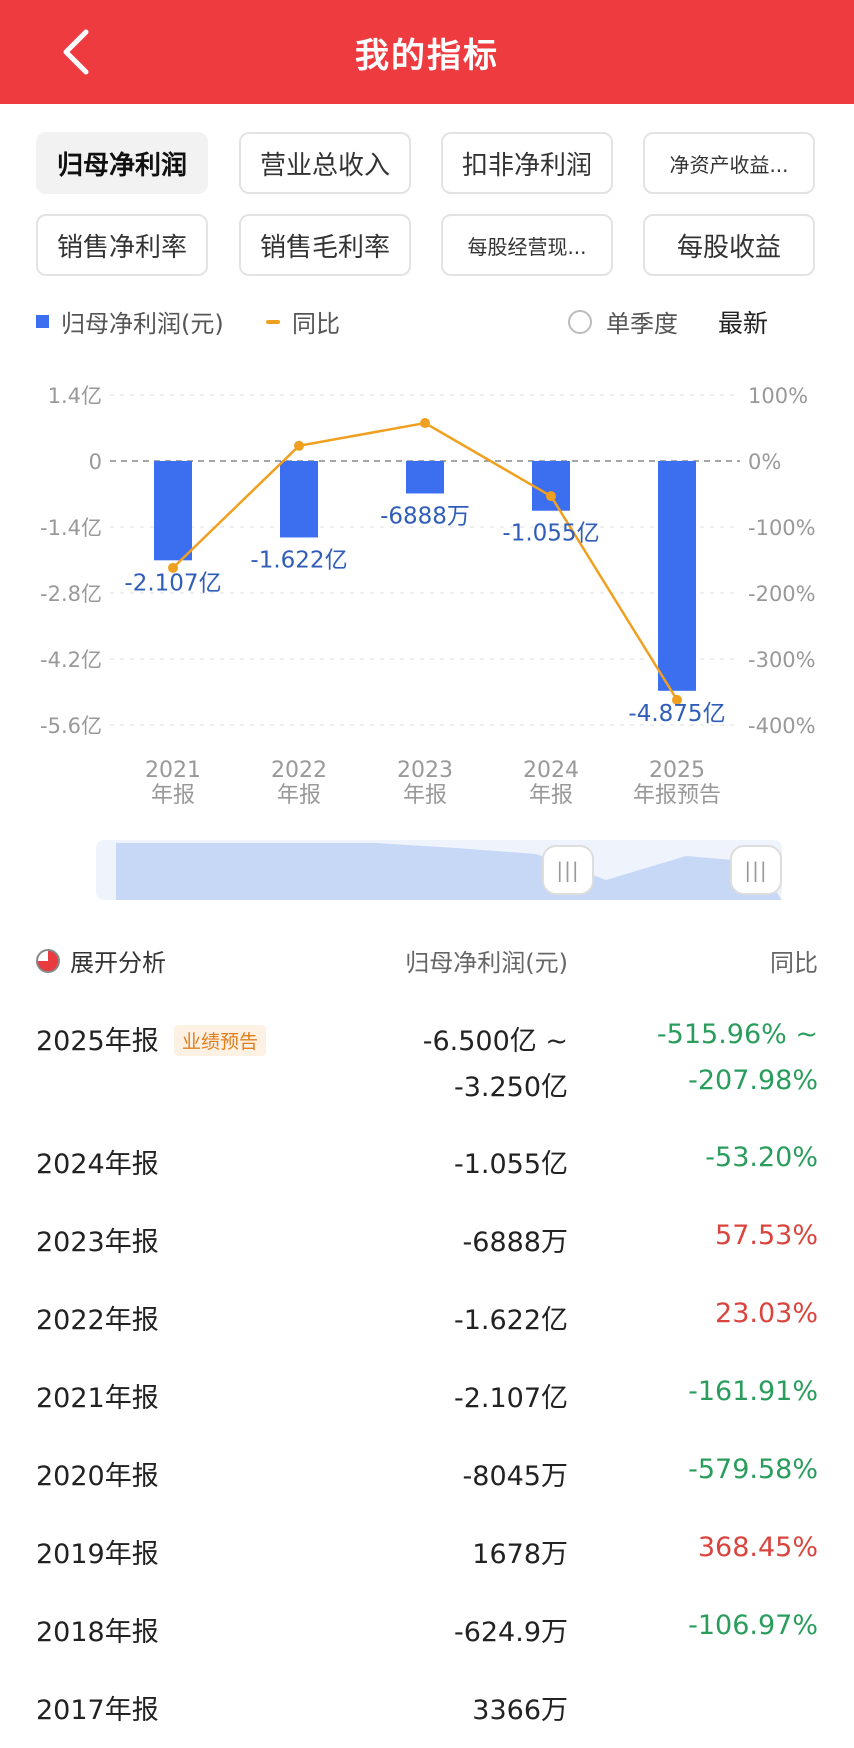 The height and width of the screenshot is (1748, 854). I want to click on row-period: 2017年报, so click(97, 1710).